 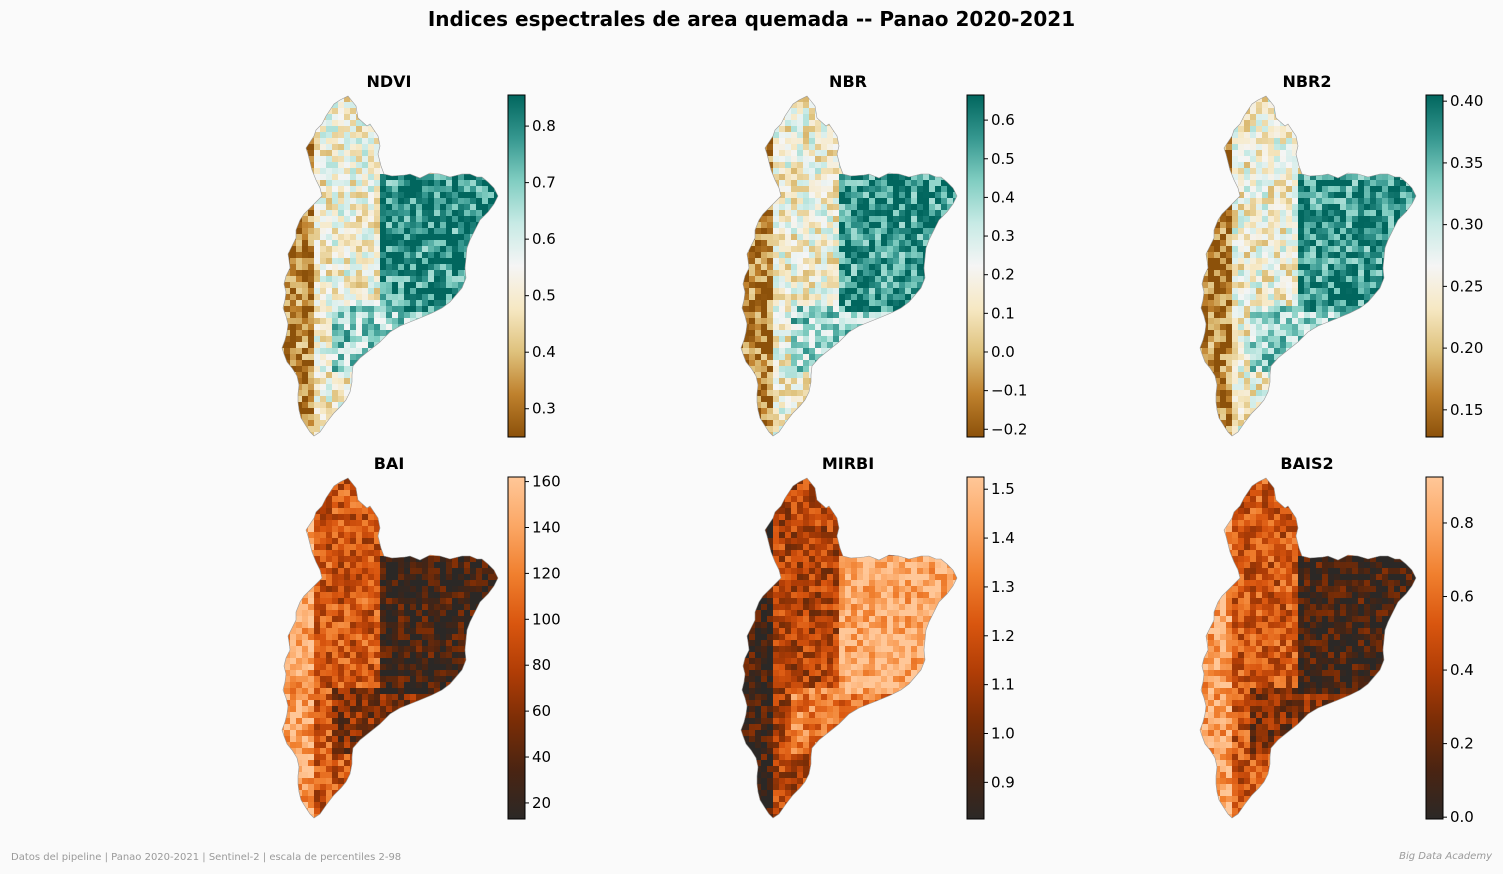 I want to click on nbr2-map-outline, so click(x=1308, y=266).